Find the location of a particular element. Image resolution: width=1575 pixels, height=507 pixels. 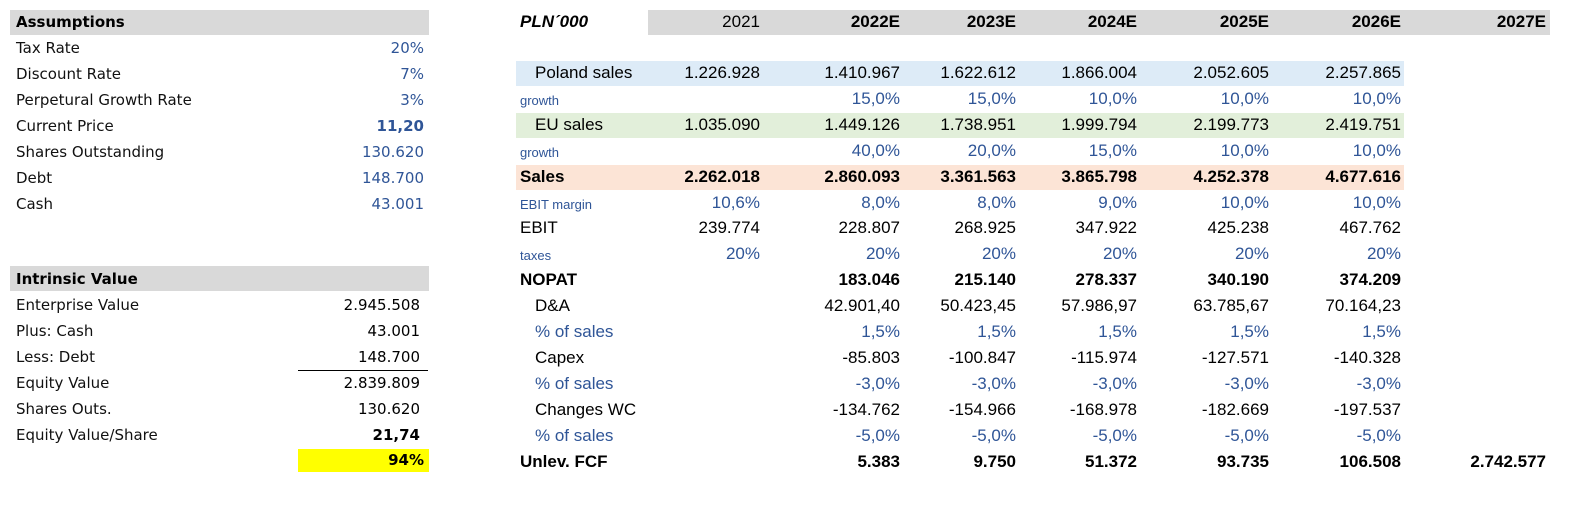

row-label: Capex is located at coordinates (560, 357).